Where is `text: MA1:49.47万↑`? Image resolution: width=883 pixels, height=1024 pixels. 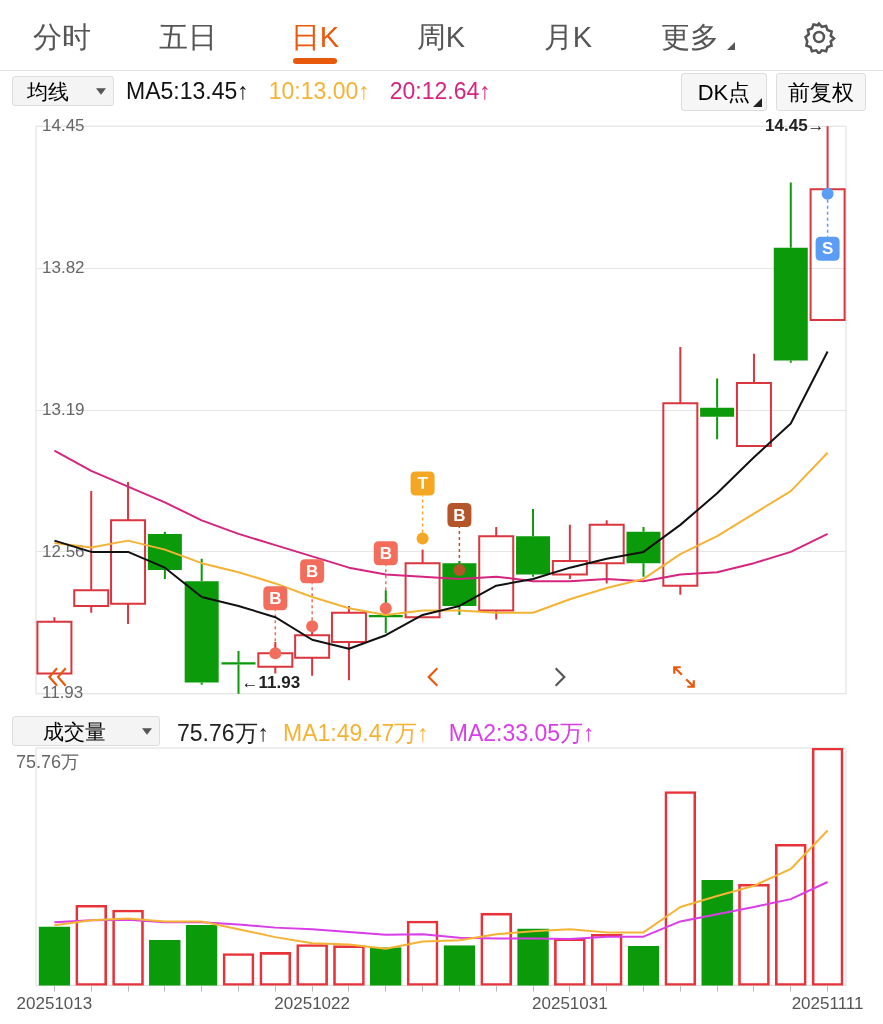 text: MA1:49.47万↑ is located at coordinates (356, 733).